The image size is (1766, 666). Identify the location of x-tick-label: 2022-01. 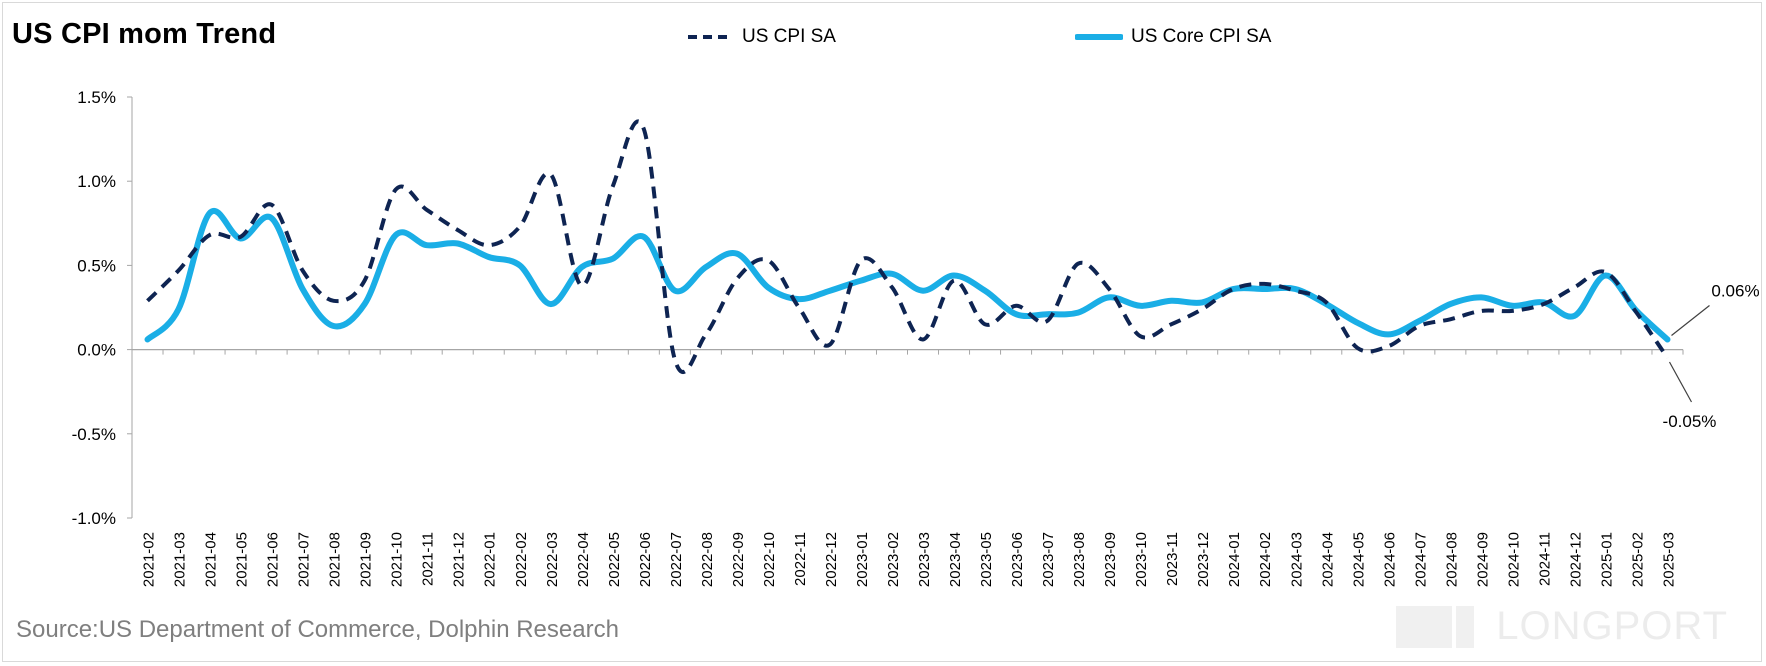
(490, 559).